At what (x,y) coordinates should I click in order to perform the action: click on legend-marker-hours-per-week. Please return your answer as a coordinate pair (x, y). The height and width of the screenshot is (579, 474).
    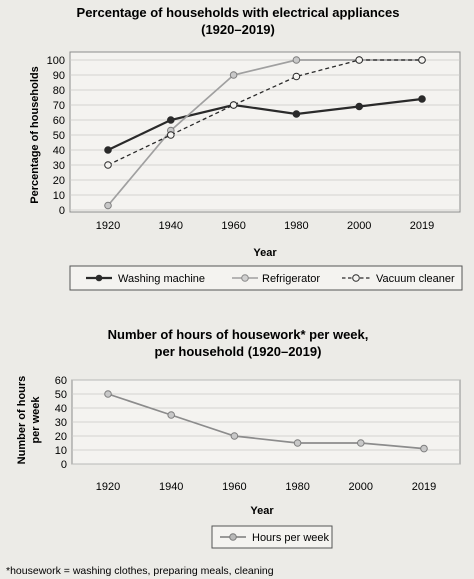
    Looking at the image, I should click on (233, 537).